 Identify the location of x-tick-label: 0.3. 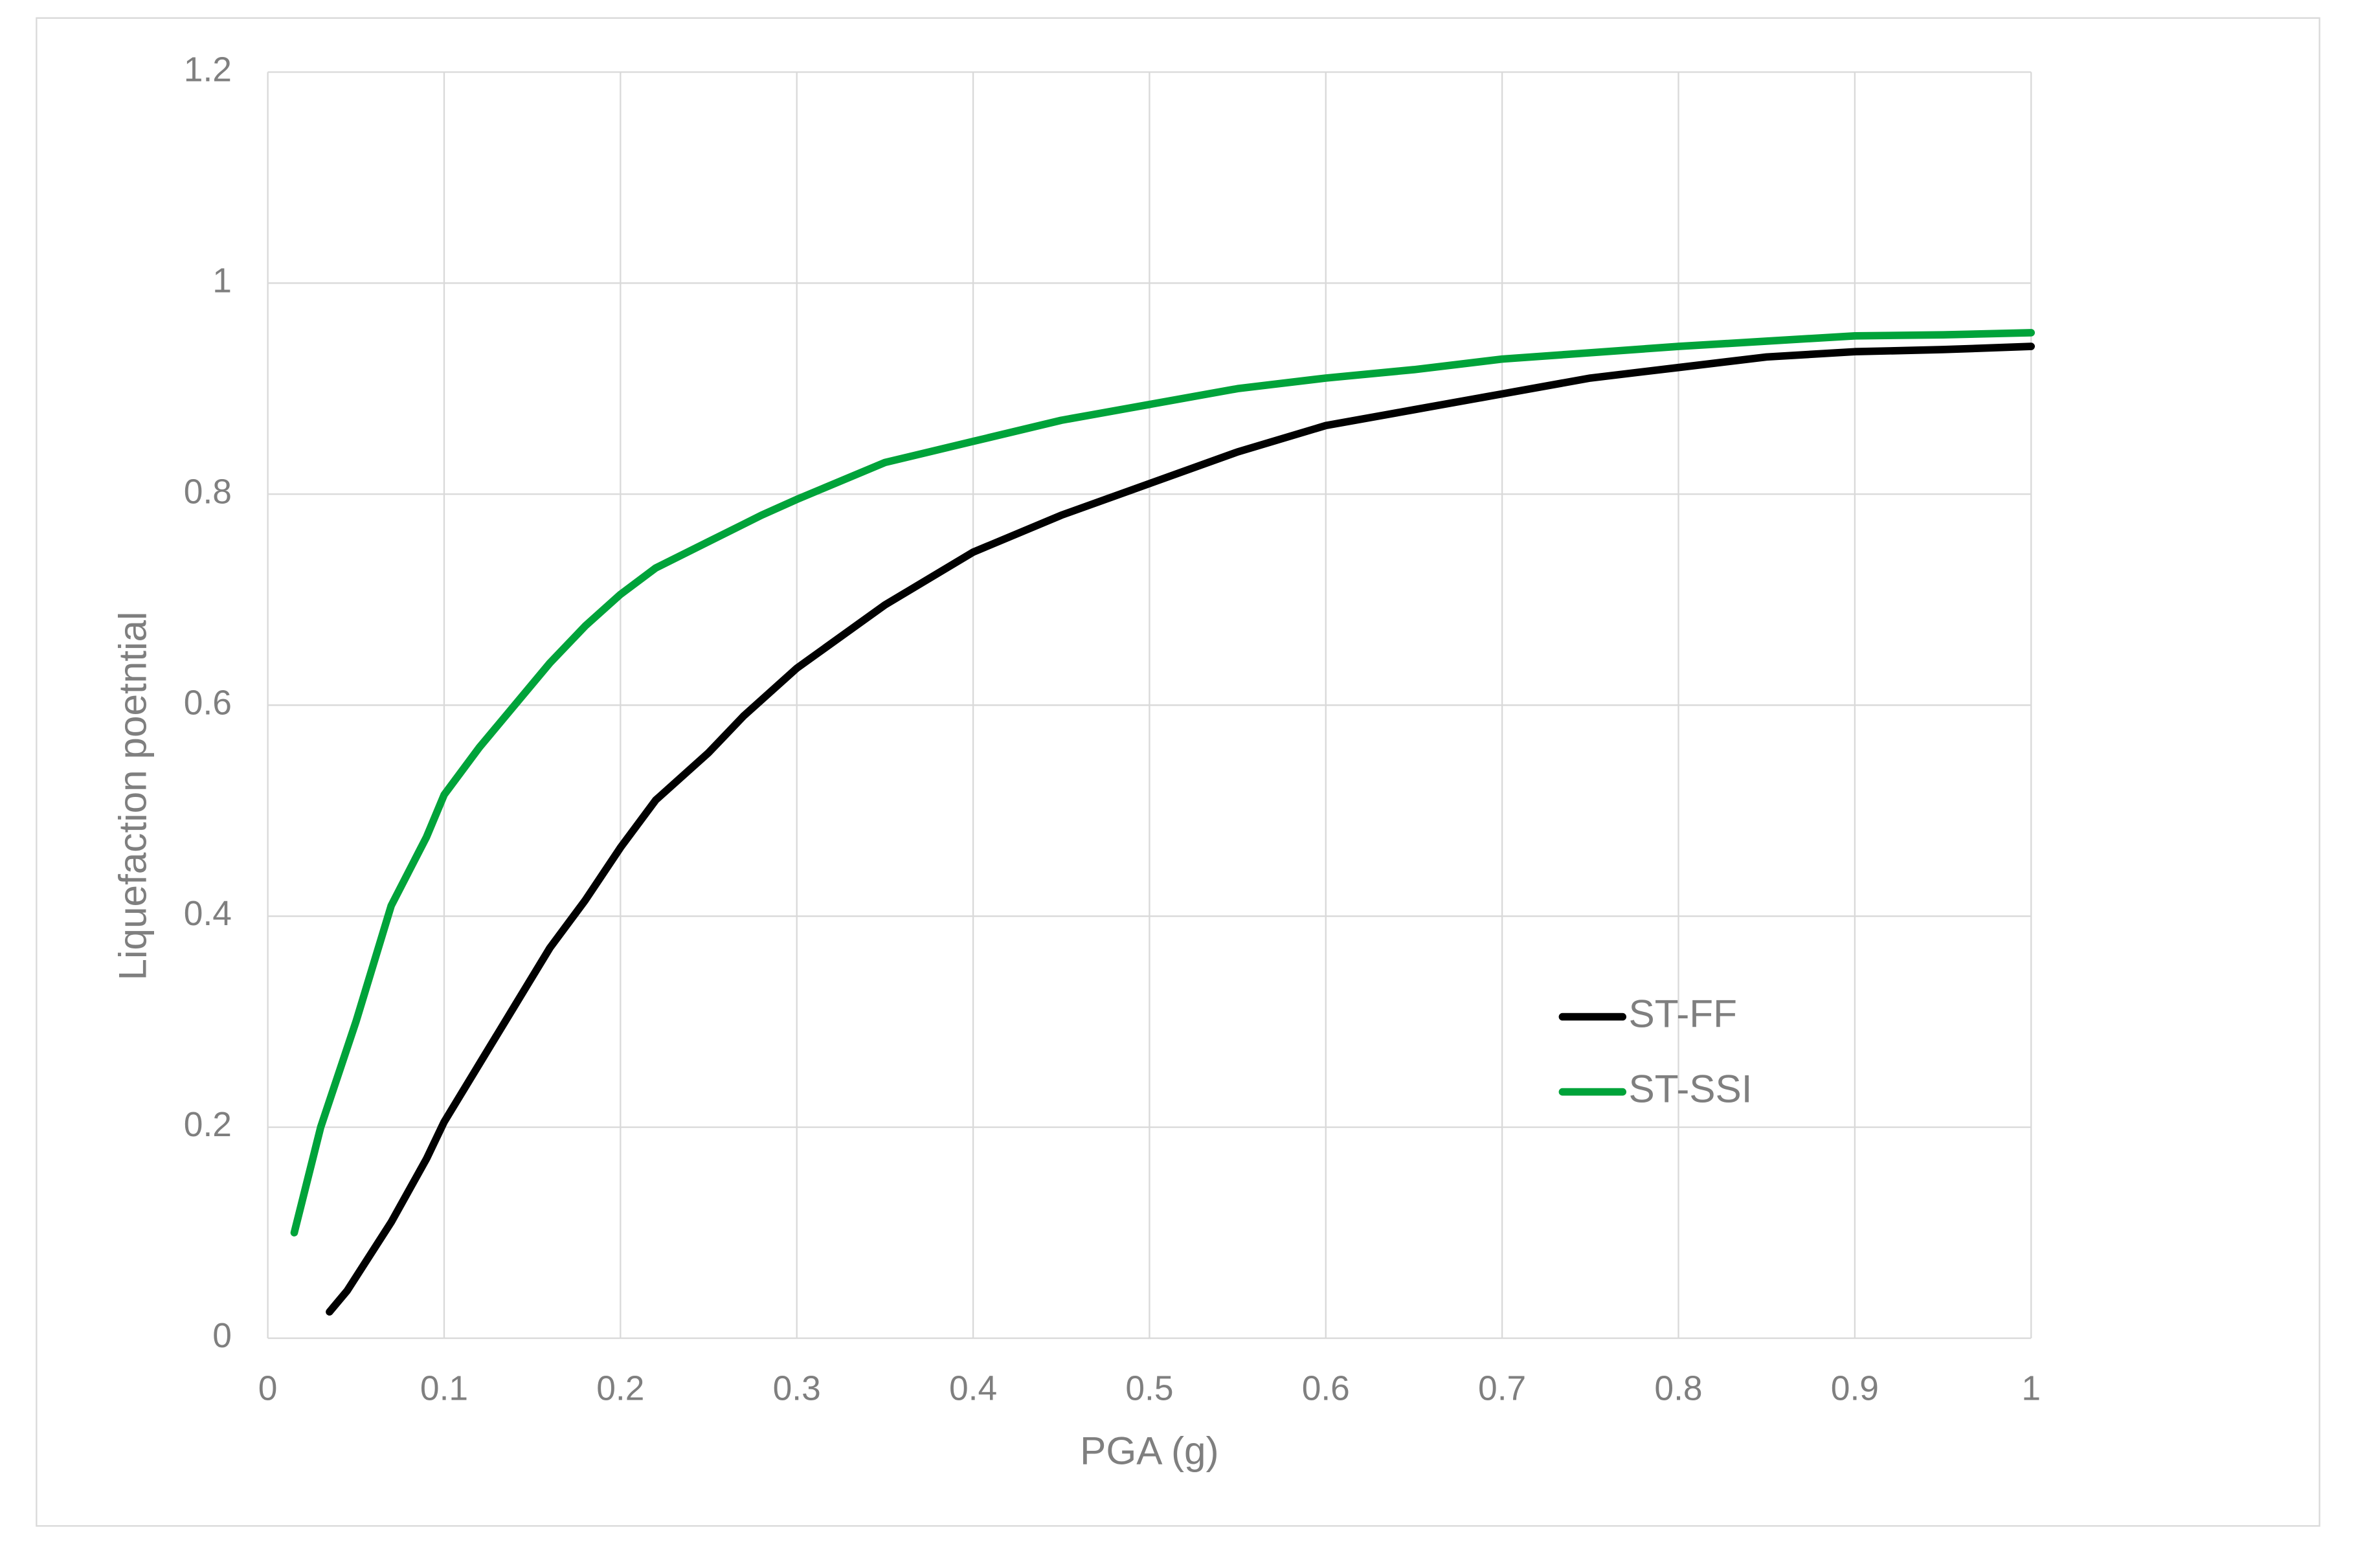
(797, 1388).